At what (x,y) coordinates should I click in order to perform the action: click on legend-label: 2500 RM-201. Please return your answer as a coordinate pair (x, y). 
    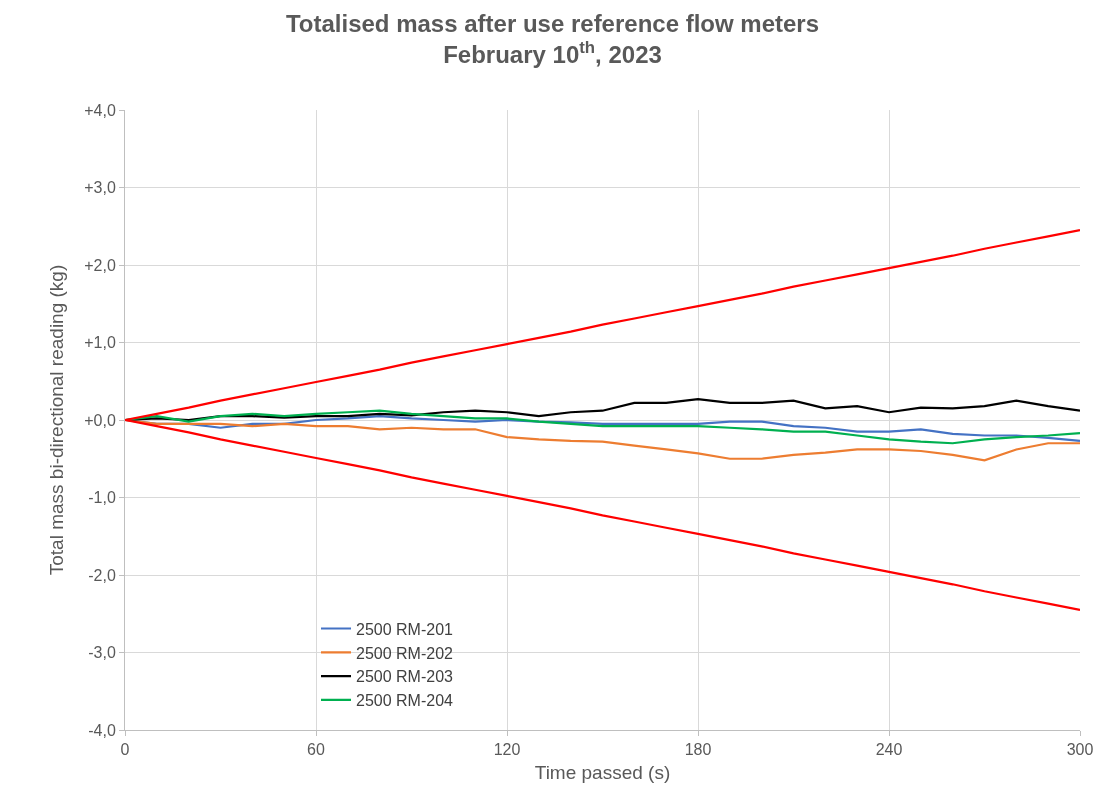
    Looking at the image, I should click on (405, 629).